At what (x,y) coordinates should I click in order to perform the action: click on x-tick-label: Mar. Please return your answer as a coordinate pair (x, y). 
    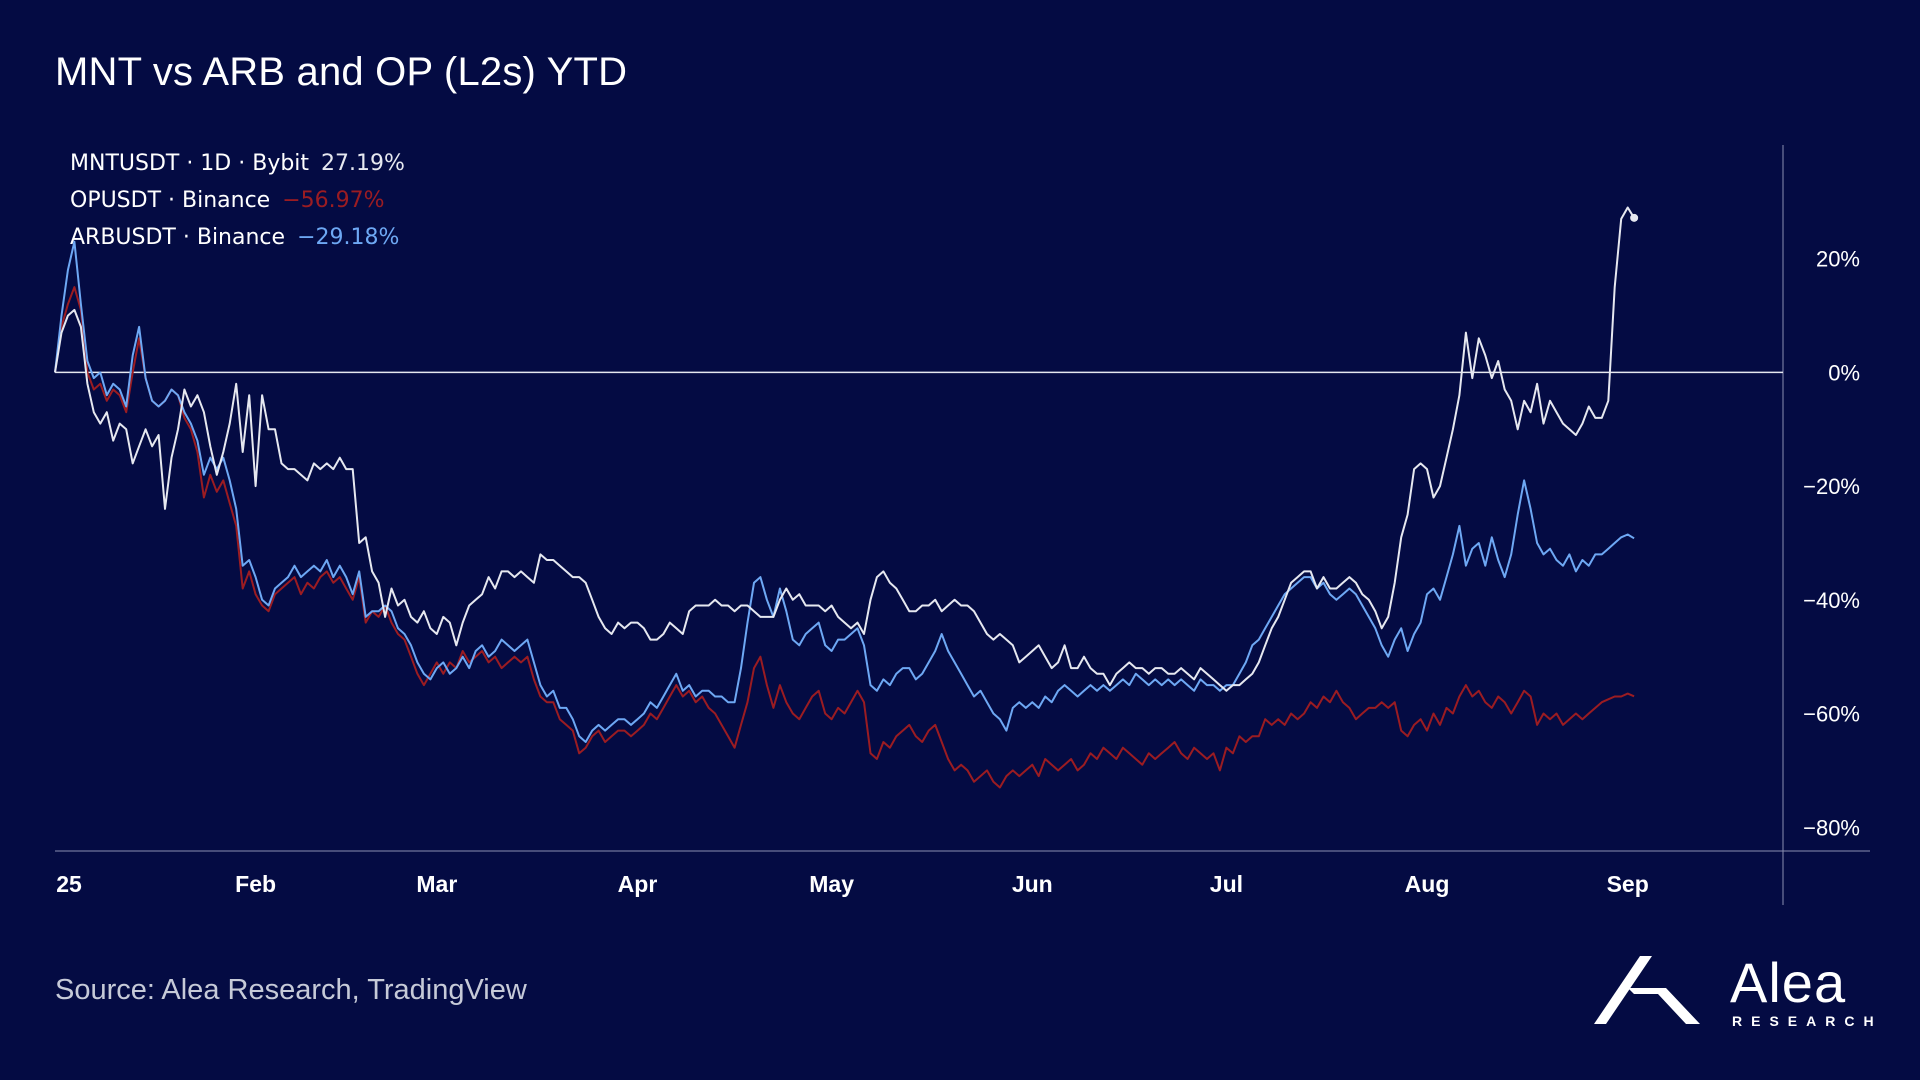
    Looking at the image, I should click on (436, 884).